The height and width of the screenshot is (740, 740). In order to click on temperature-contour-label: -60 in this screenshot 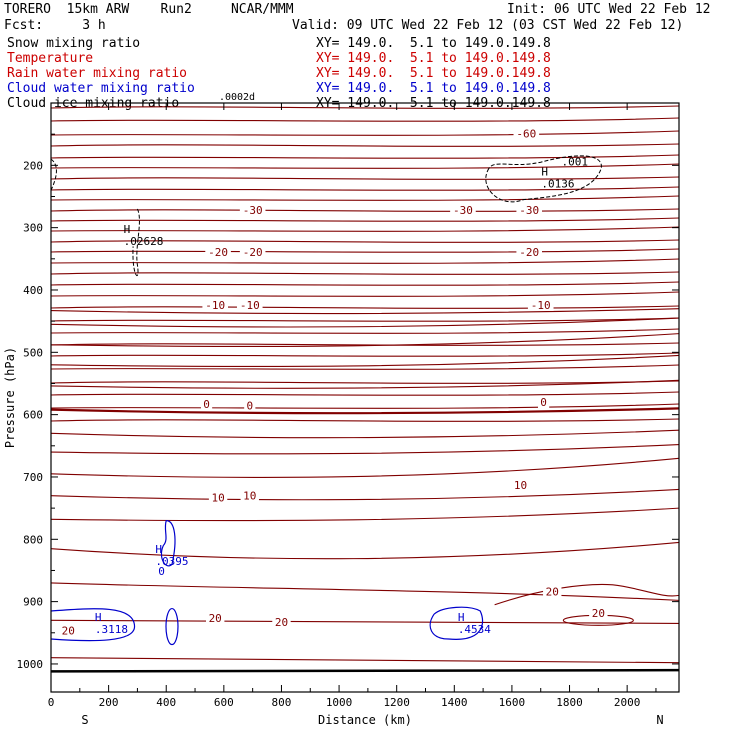, I will do `click(526, 134)`.